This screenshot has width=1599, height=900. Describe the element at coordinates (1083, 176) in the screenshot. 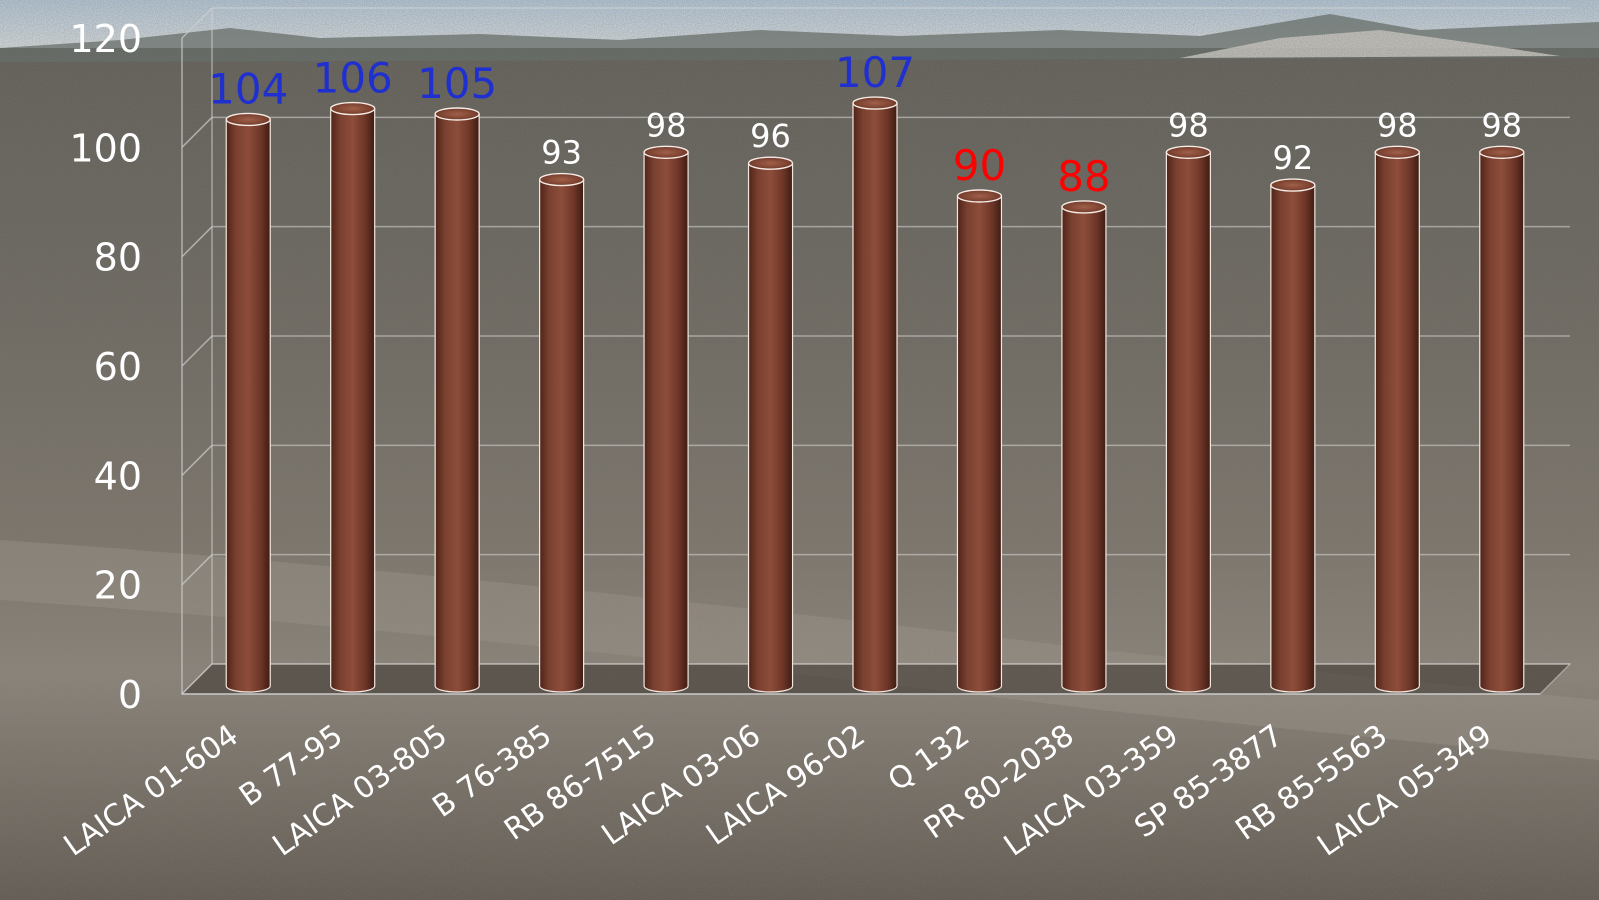

I see `data-label: 88` at that location.